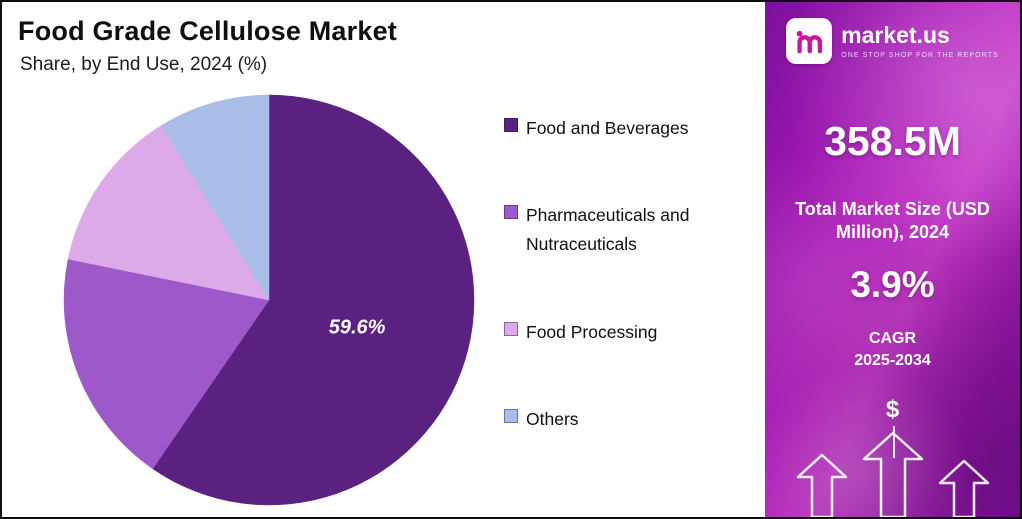 The image size is (1022, 519). I want to click on legend-item-food-and-beverages: Food and Beverages, so click(633, 128).